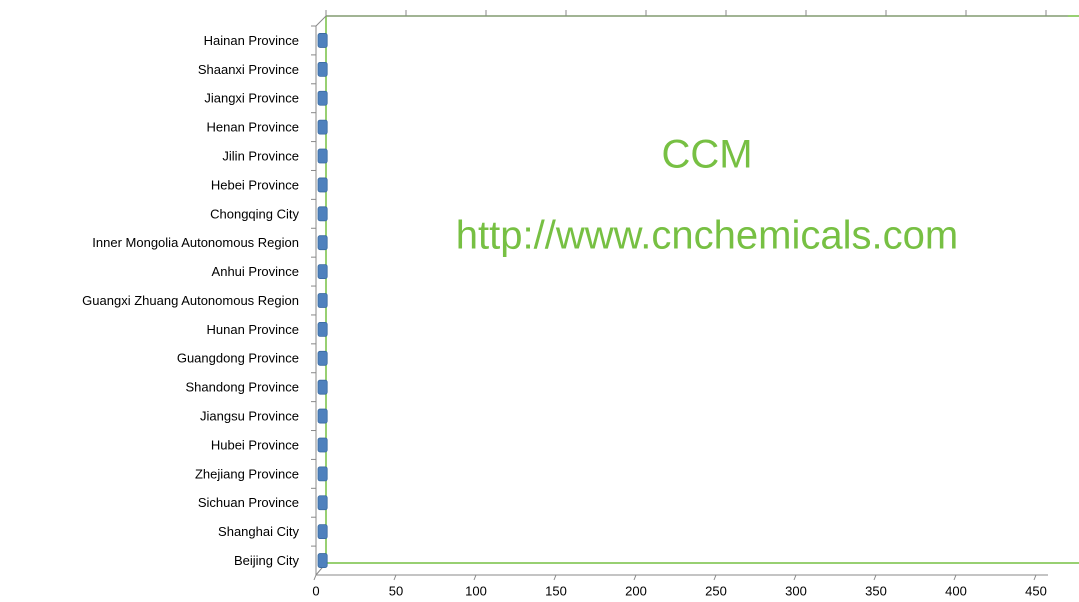 This screenshot has width=1079, height=602. What do you see at coordinates (242, 387) in the screenshot?
I see `y-tick-label: Shandong Province` at bounding box center [242, 387].